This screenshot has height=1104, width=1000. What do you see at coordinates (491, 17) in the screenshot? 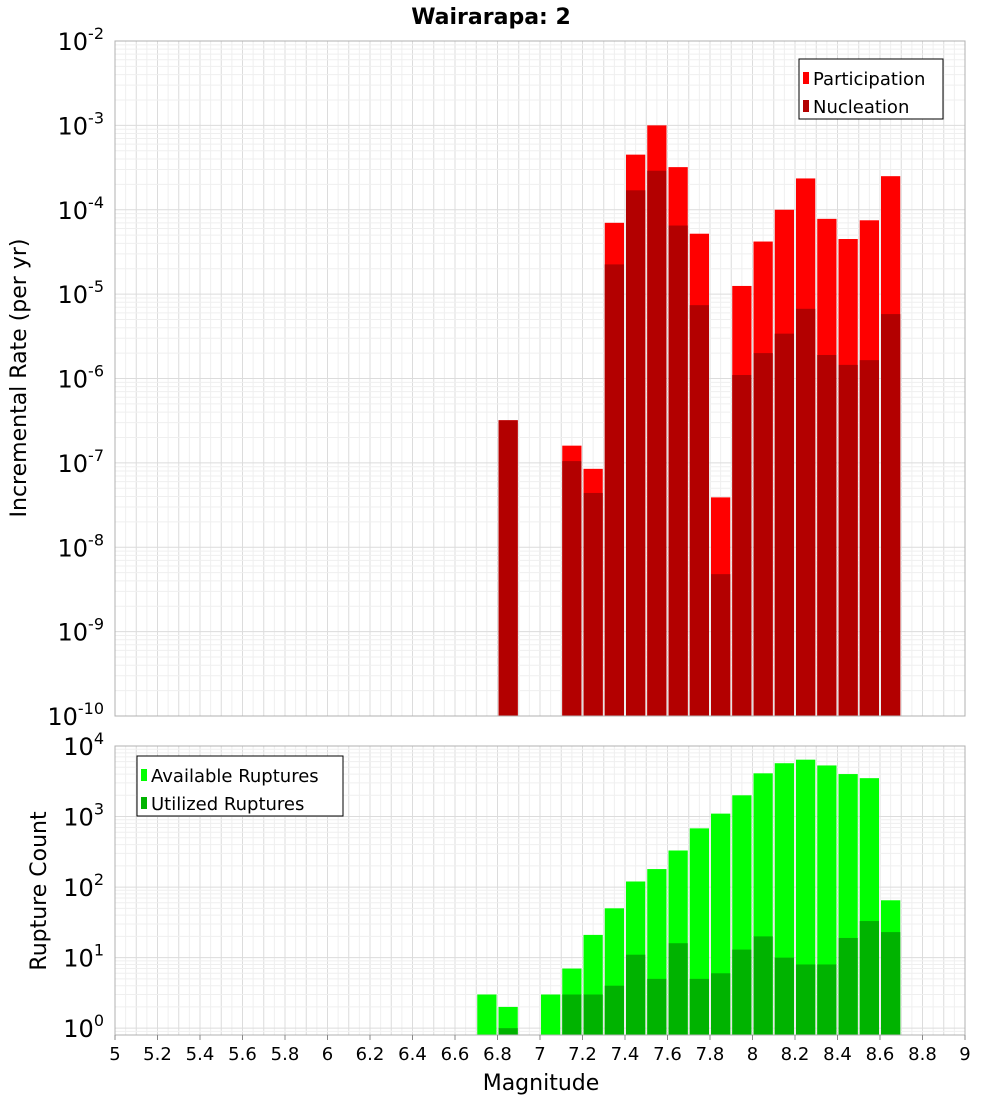
I see `chart-title: Wairarapa: 2` at bounding box center [491, 17].